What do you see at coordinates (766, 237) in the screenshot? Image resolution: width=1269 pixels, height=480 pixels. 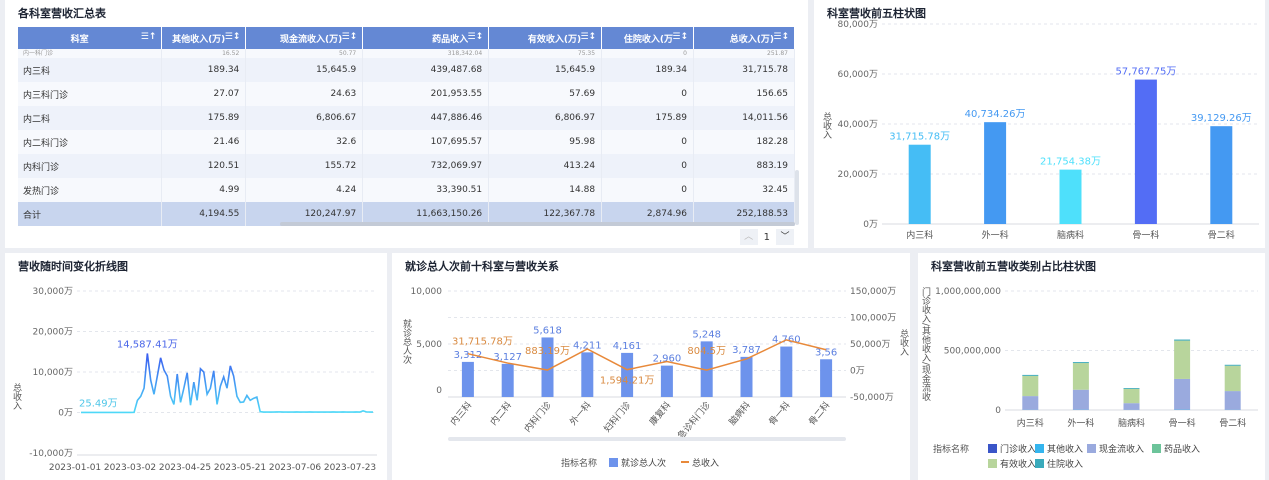 I see `pagination: ︿ 1 ﹀` at bounding box center [766, 237].